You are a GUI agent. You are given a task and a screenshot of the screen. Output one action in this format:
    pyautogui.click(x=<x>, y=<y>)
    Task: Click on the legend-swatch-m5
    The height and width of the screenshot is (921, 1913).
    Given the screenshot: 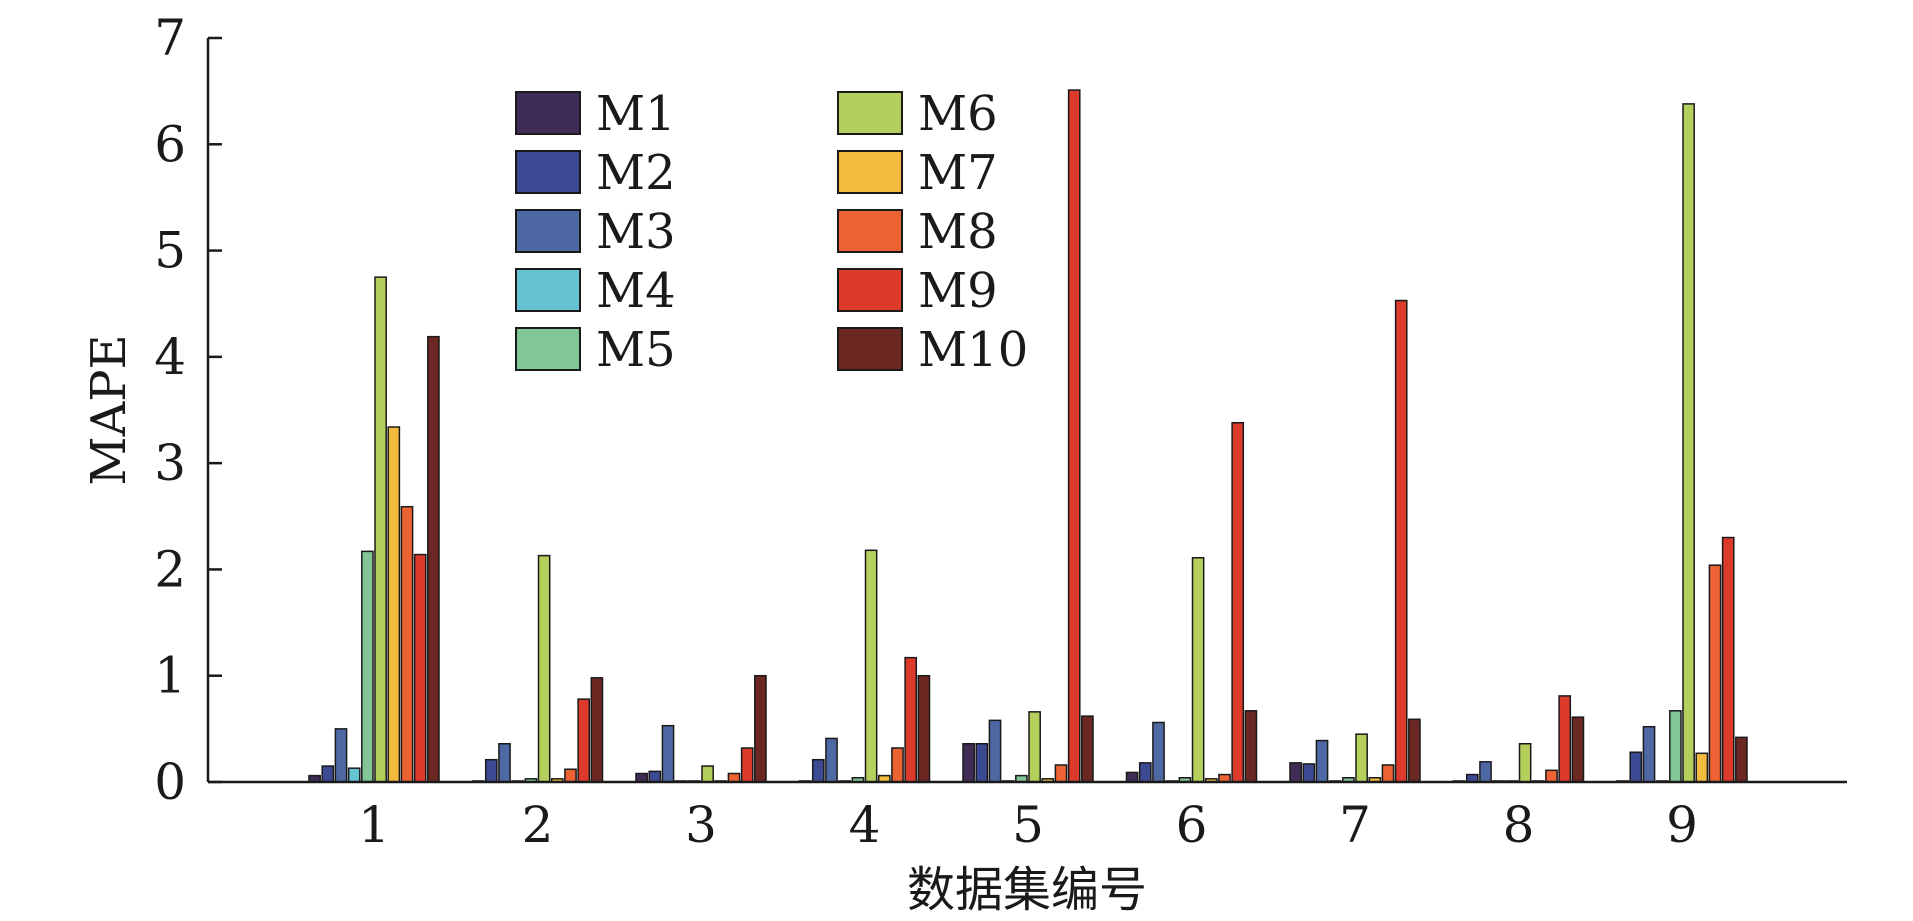 What is the action you would take?
    pyautogui.click(x=548, y=349)
    